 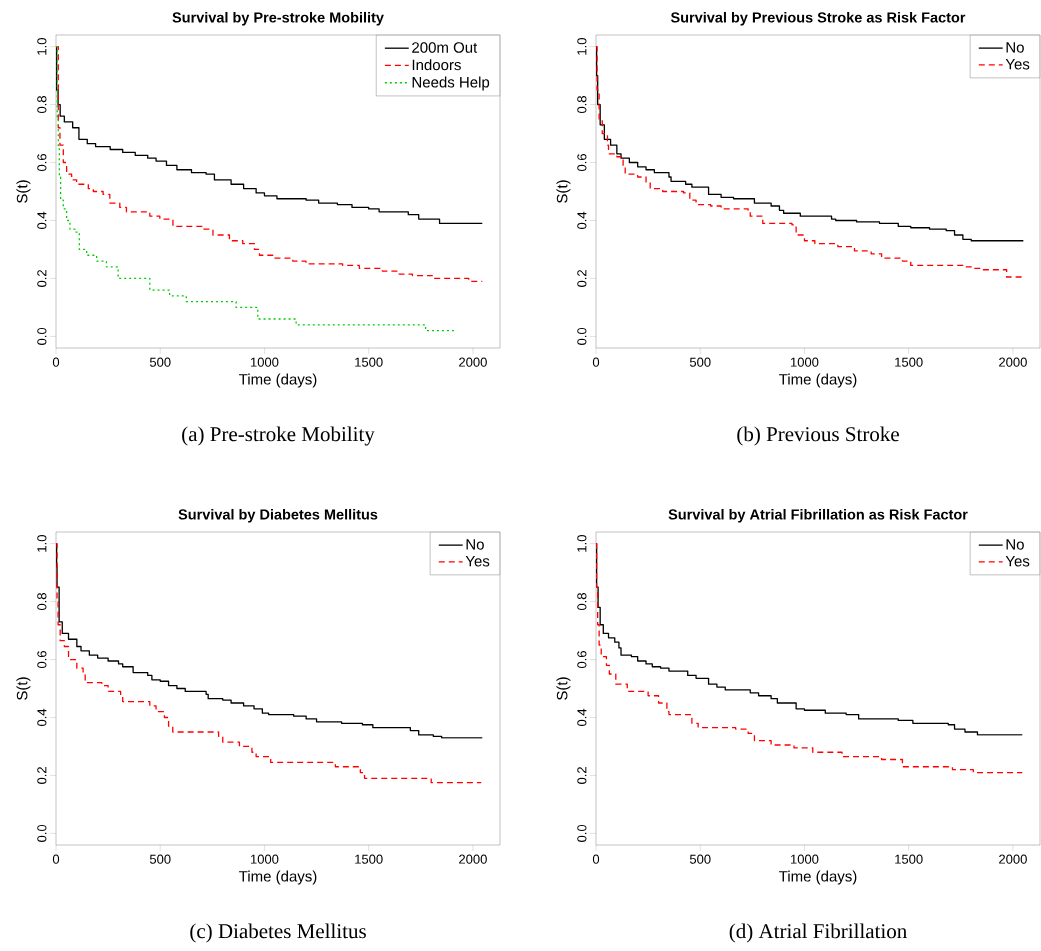 What do you see at coordinates (278, 436) in the screenshot?
I see `text: (a) Pre-stroke Mobility` at bounding box center [278, 436].